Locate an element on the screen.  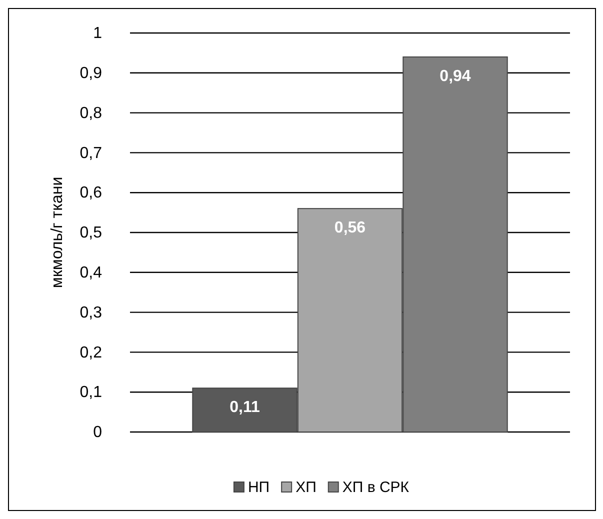
data-label: 0,11 is located at coordinates (245, 407).